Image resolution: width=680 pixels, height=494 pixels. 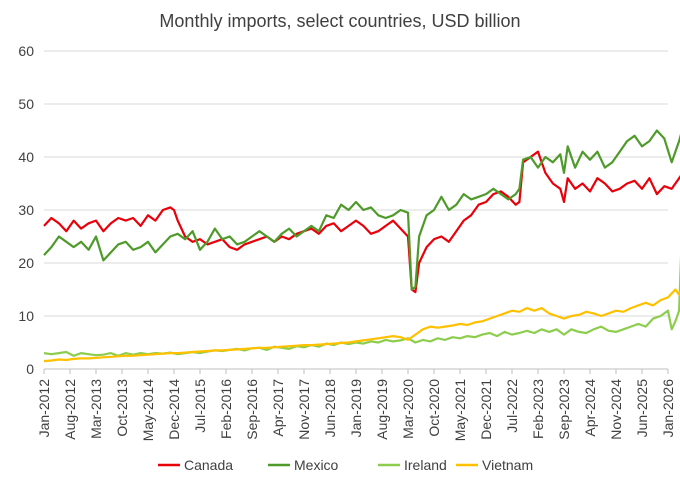 I want to click on y-tick-label: 30, so click(x=26, y=210).